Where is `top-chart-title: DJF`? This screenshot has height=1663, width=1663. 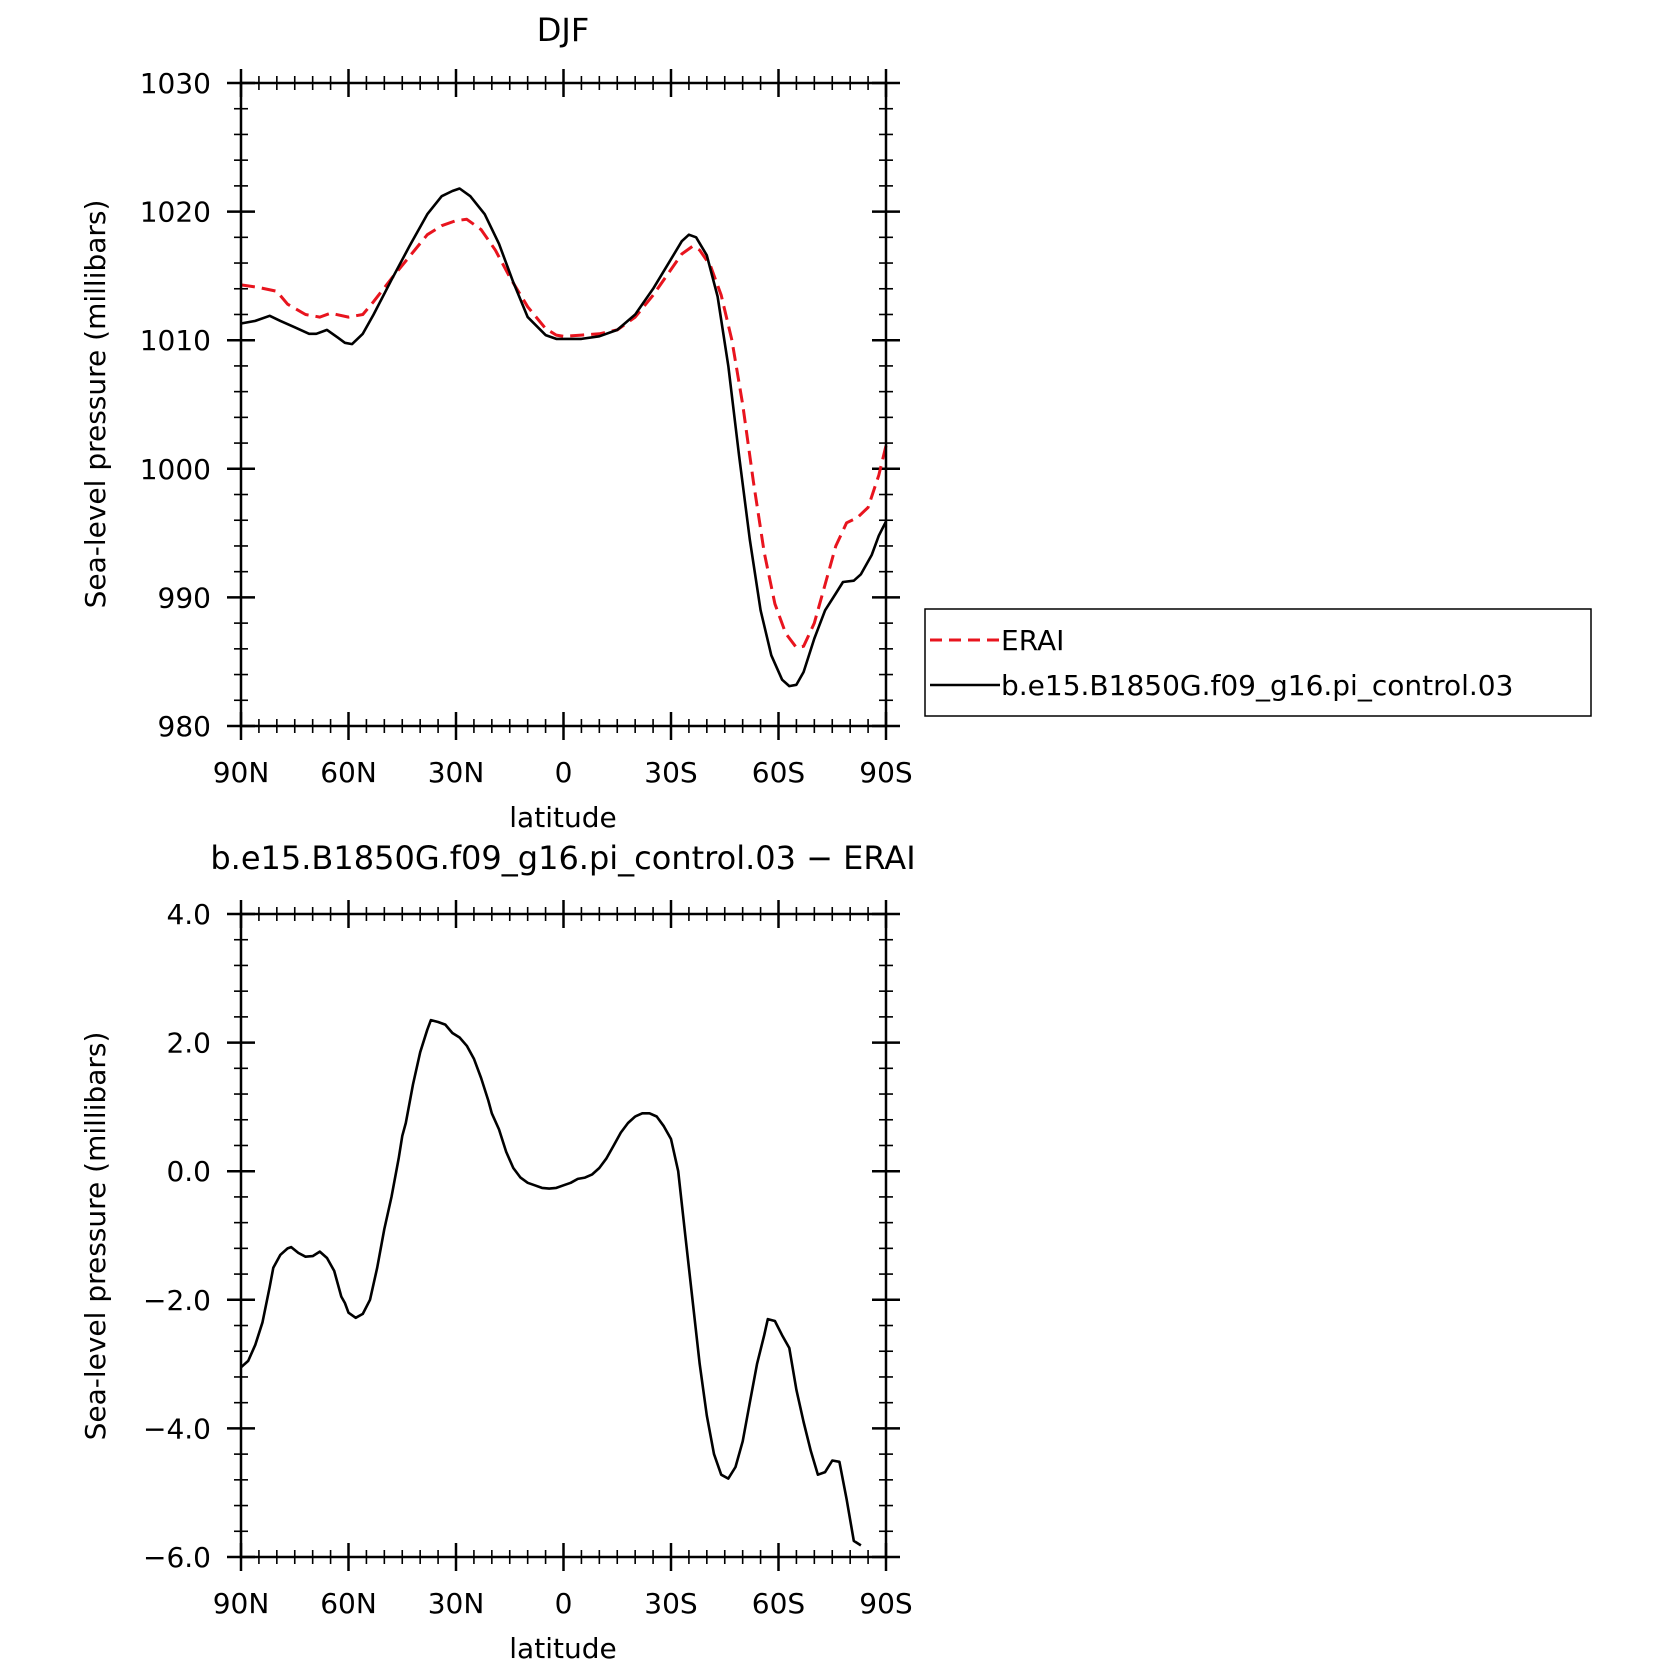
top-chart-title: DJF is located at coordinates (563, 30).